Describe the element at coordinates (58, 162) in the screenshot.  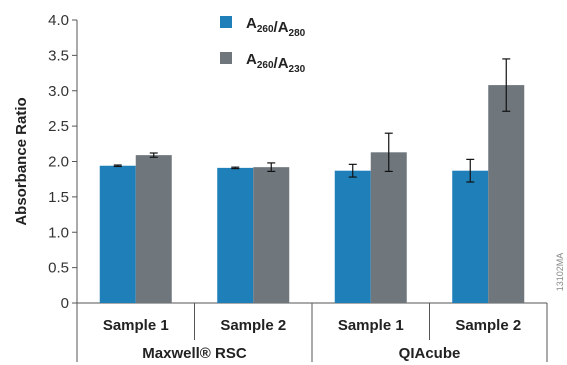
I see `y-tick-label: 2.0` at that location.